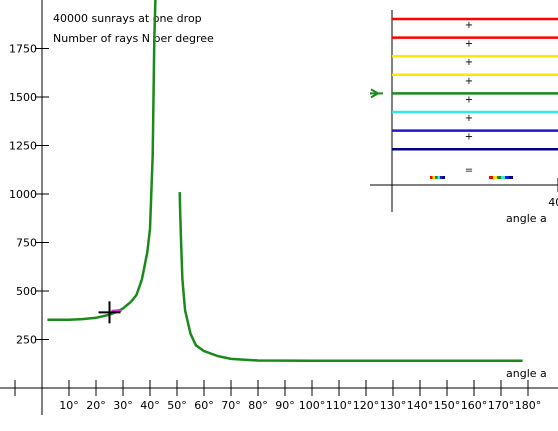  I want to click on y-tick-label: 750, so click(26, 243).